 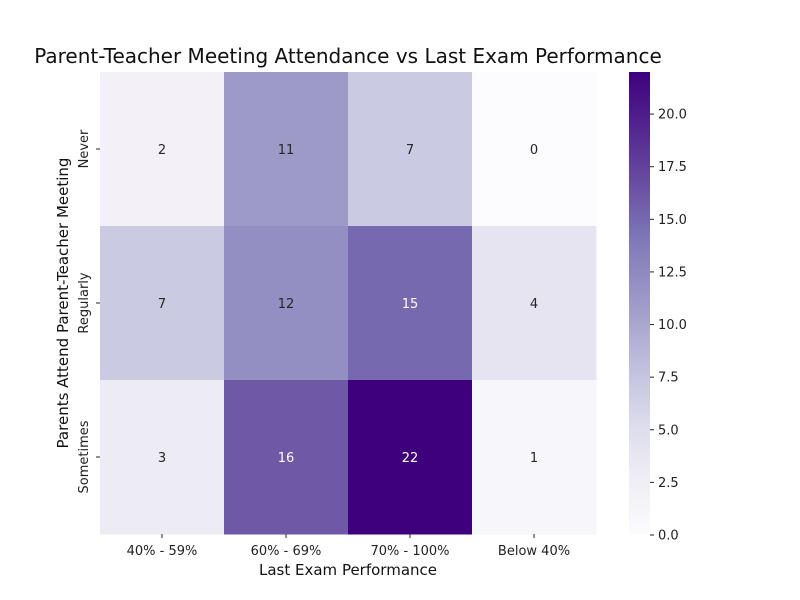 I want to click on x-tick-label: 70% - 100%, so click(x=409, y=551).